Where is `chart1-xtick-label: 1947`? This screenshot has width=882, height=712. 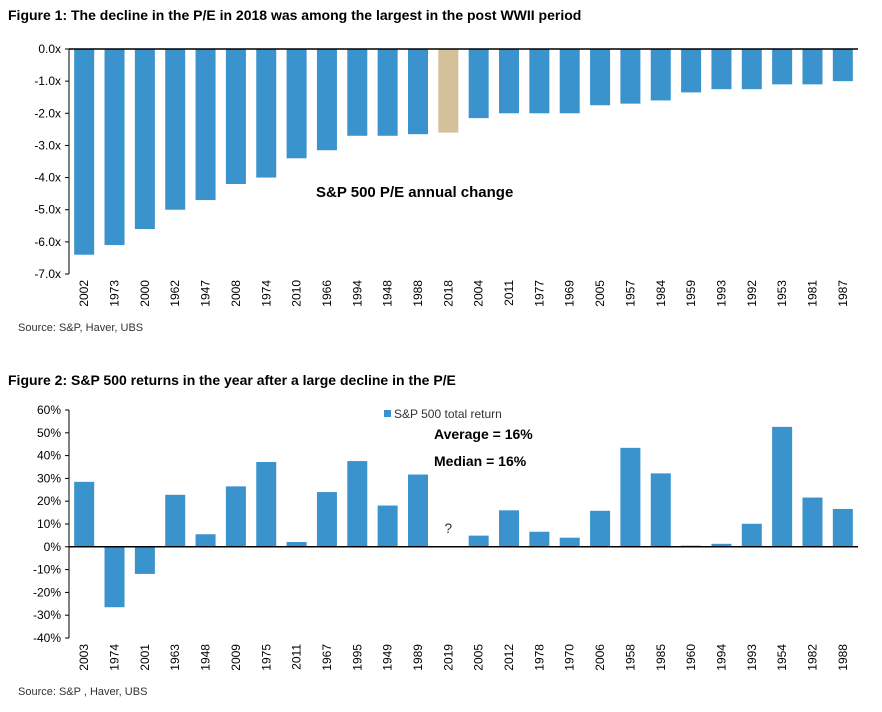
chart1-xtick-label: 1947 is located at coordinates (206, 293).